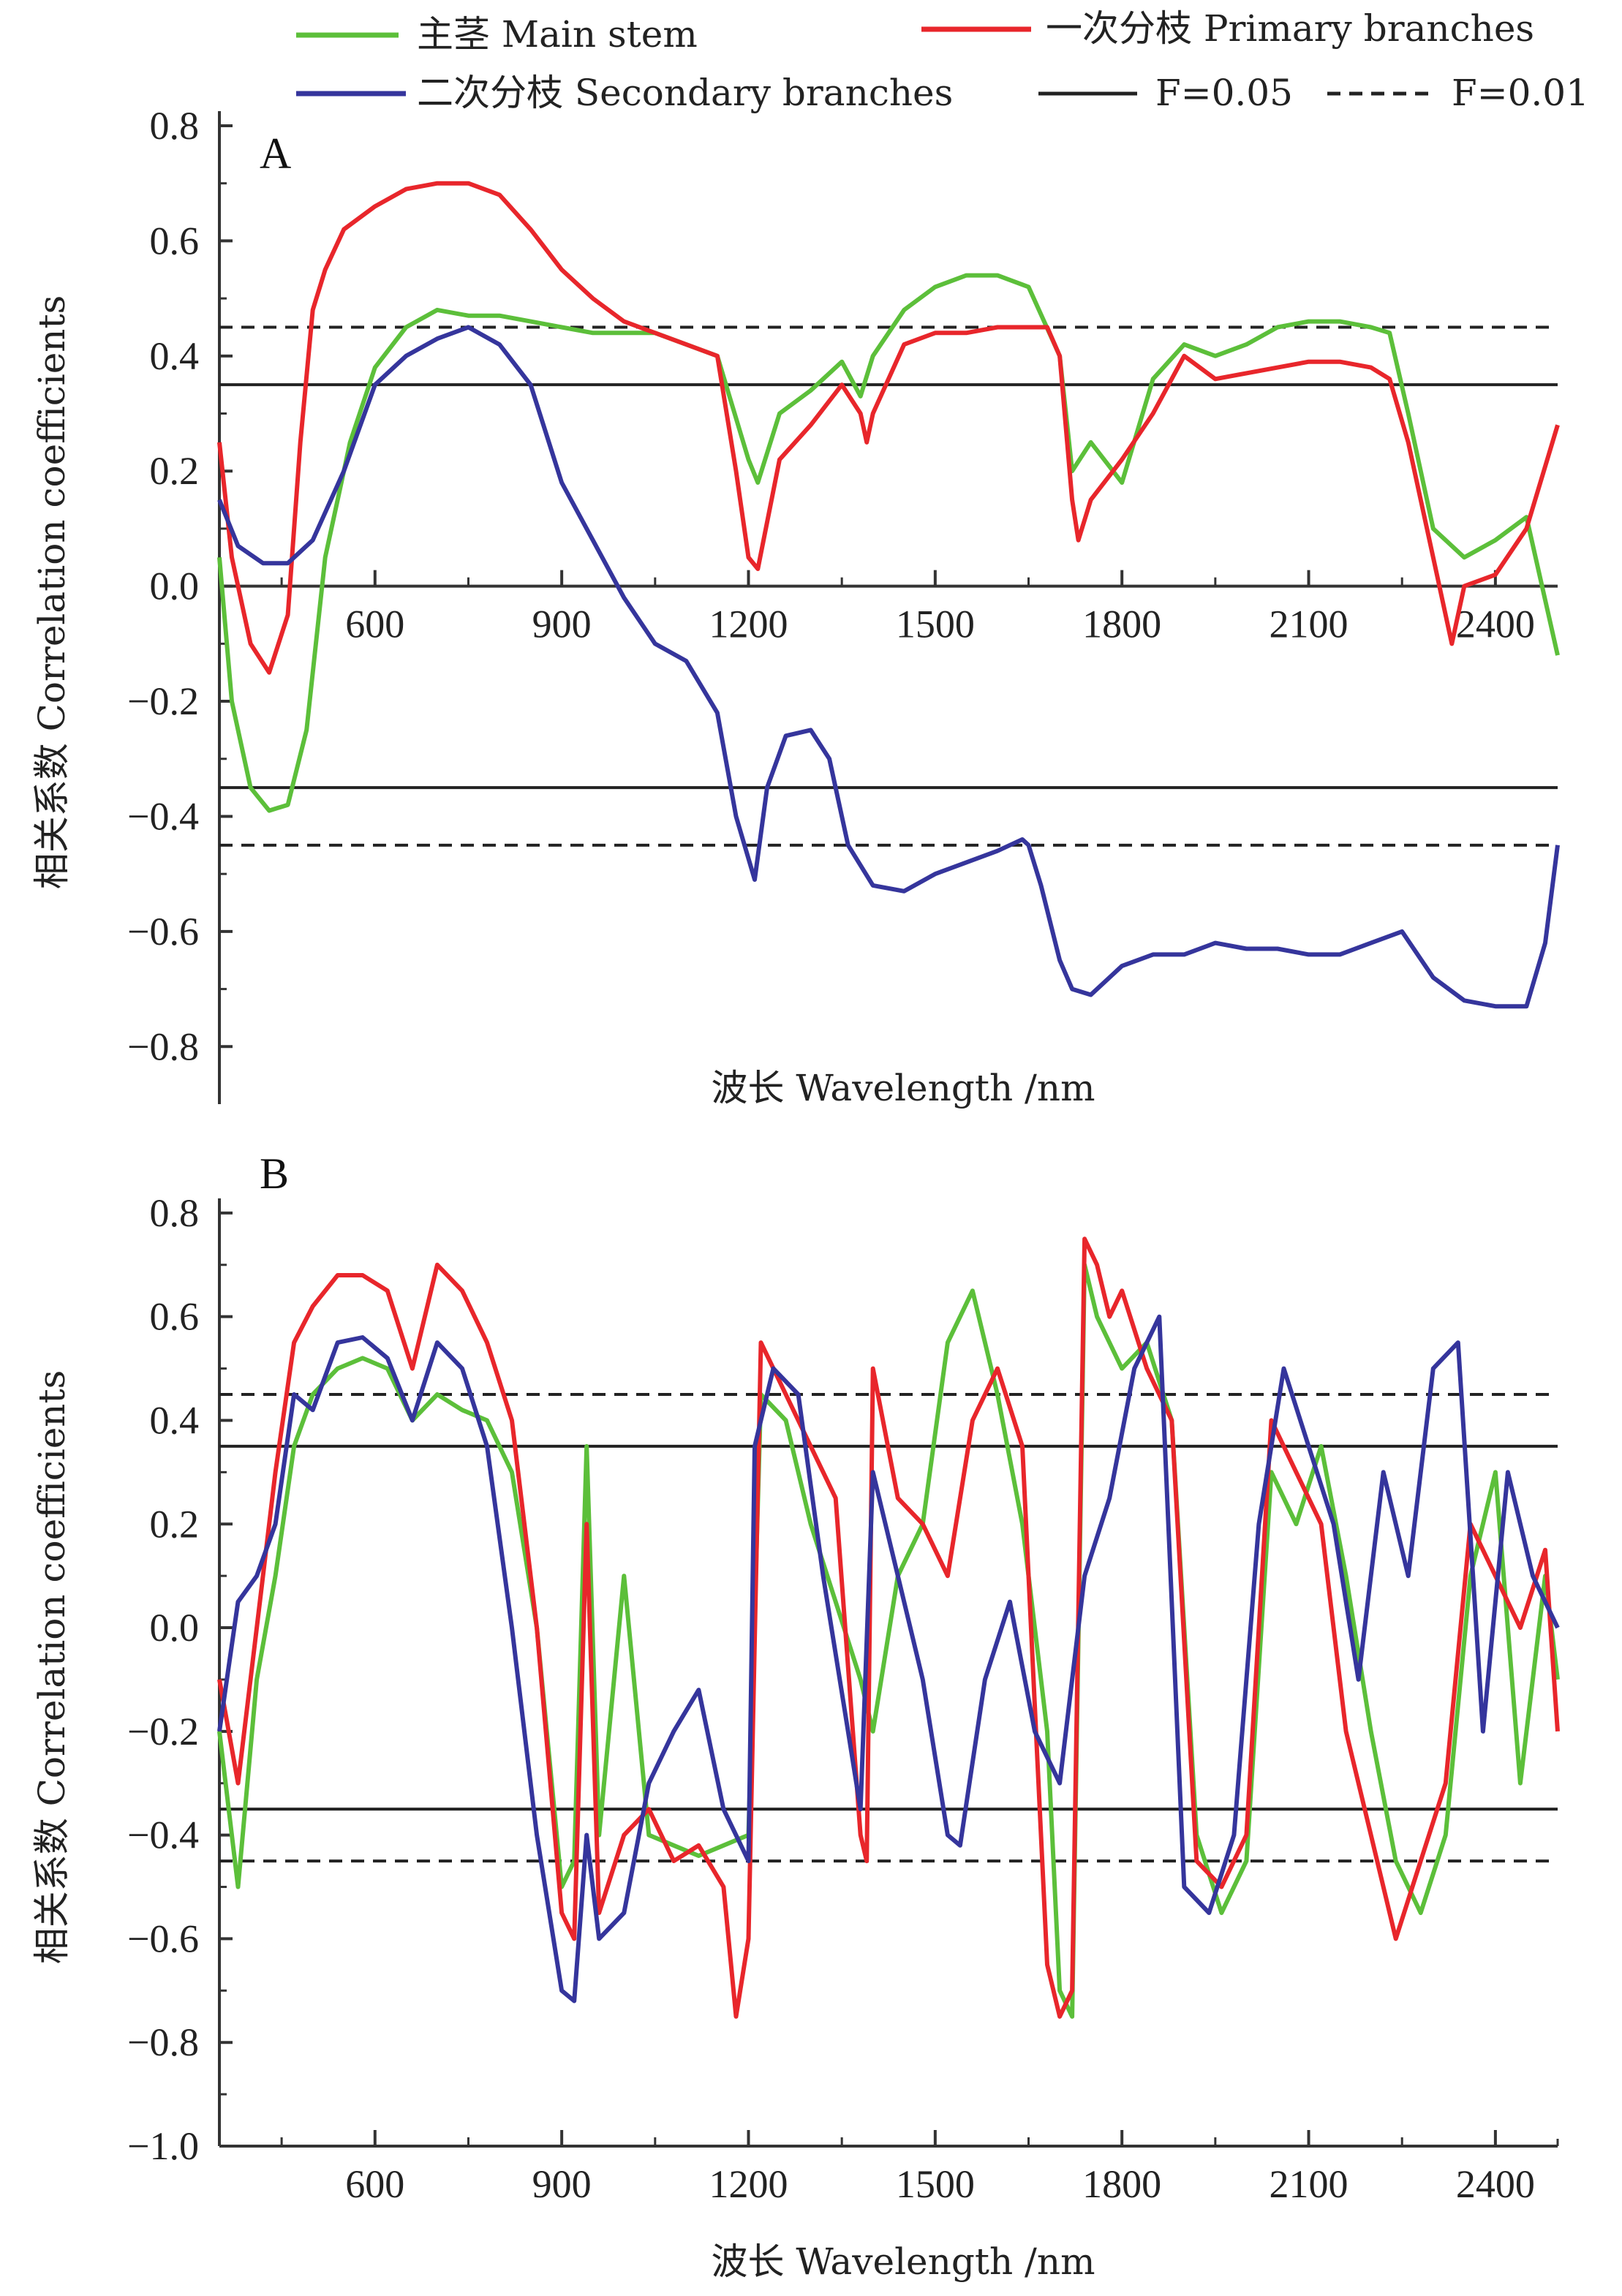 Image resolution: width=1622 pixels, height=2296 pixels. I want to click on y-tick-label: −1.0, so click(163, 2146).